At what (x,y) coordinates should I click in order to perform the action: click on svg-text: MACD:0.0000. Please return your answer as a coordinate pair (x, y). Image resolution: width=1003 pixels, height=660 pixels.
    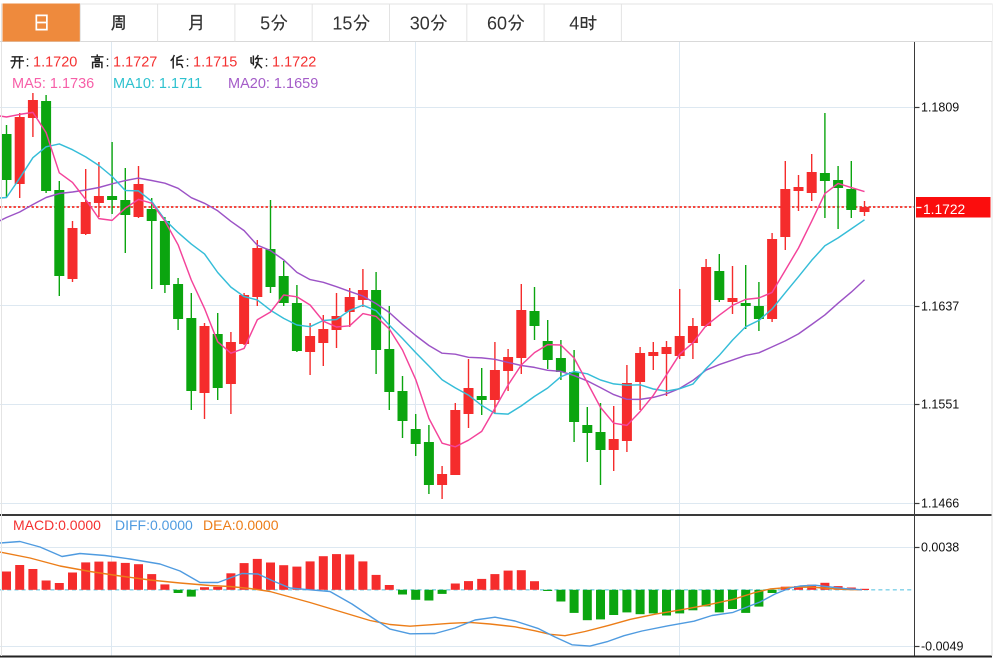
    Looking at the image, I should click on (57, 525).